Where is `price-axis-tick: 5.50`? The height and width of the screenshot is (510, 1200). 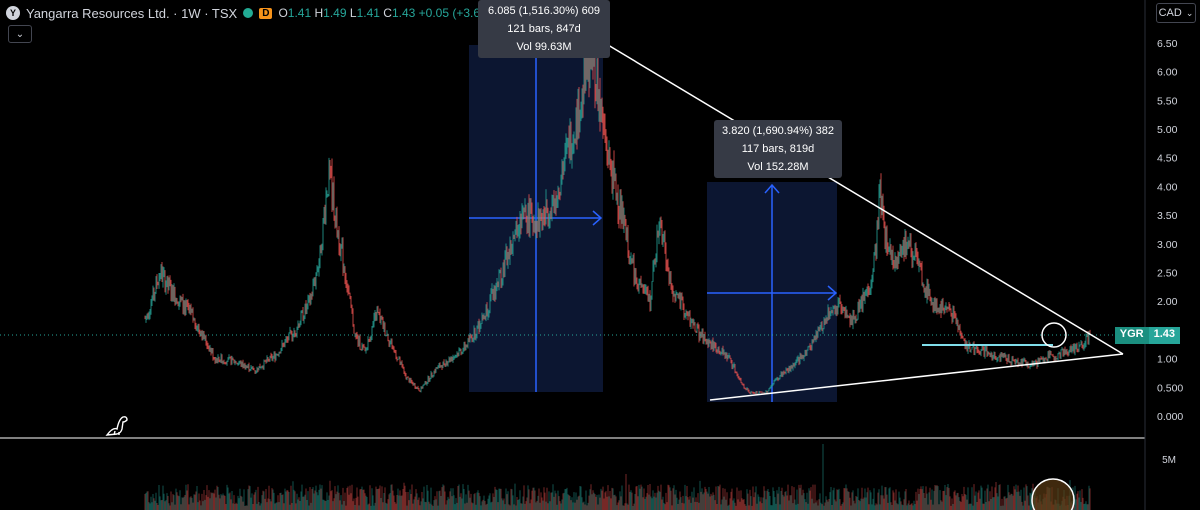
price-axis-tick: 5.50 is located at coordinates (1167, 101).